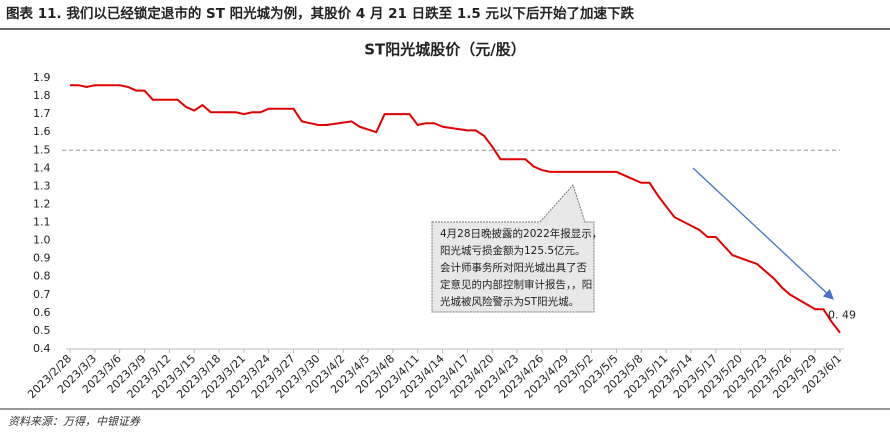  What do you see at coordinates (42, 203) in the screenshot?
I see `y-tick-label: 1.2` at bounding box center [42, 203].